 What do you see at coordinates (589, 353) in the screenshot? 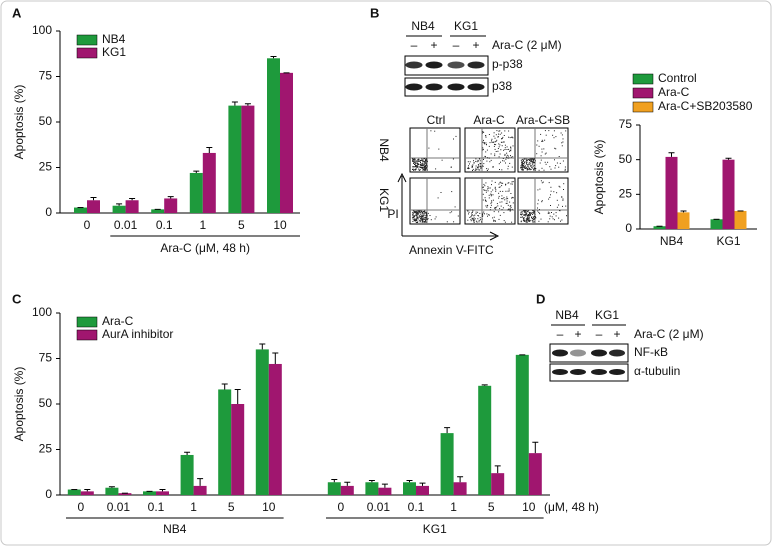
I see `blot-box` at bounding box center [589, 353].